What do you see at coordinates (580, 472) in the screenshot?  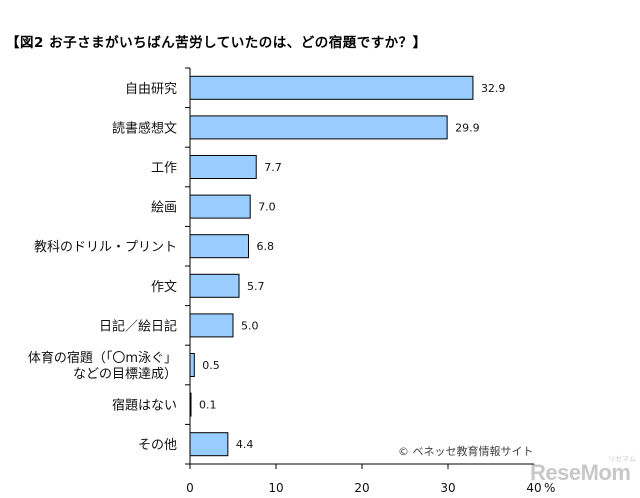 I see `resemom-logo: ReseMom` at bounding box center [580, 472].